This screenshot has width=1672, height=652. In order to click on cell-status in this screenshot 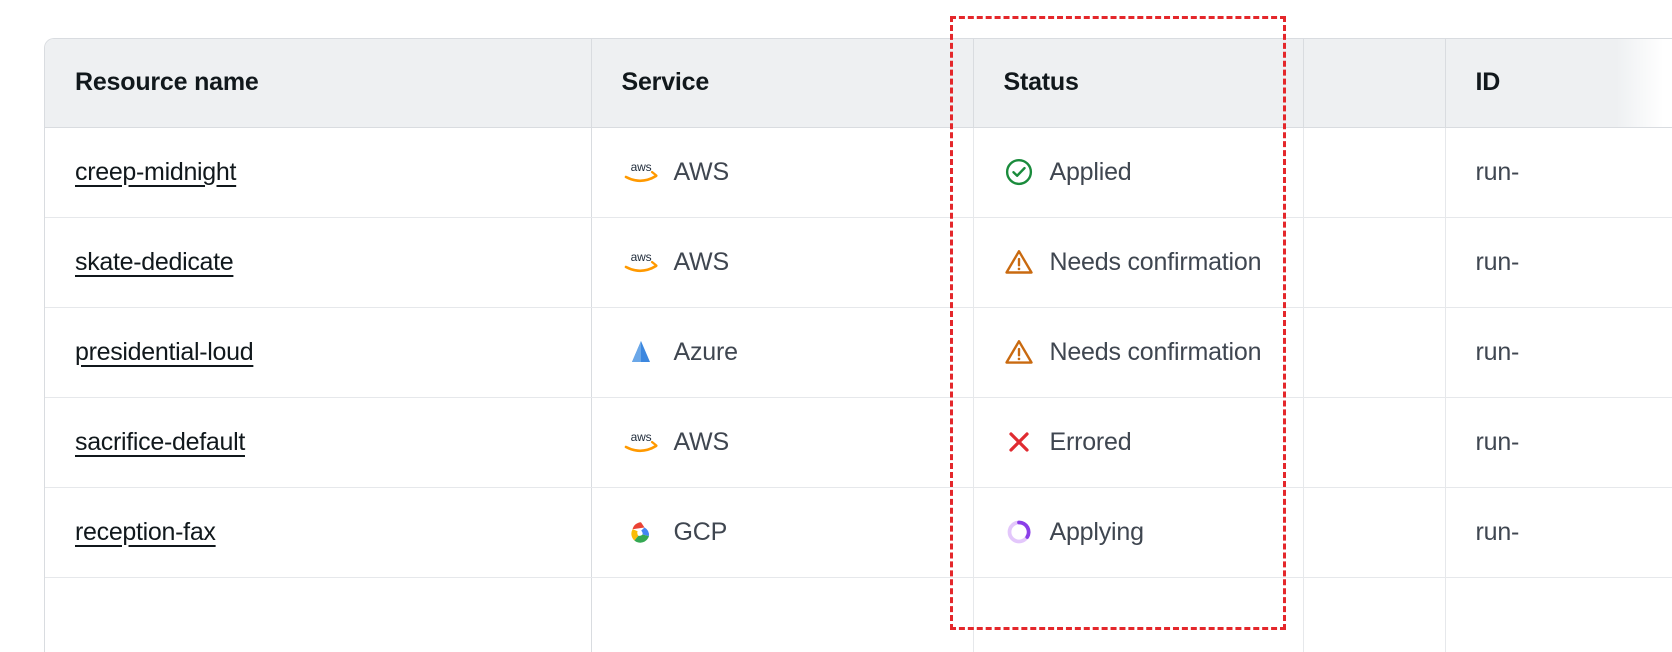, I will do `click(1138, 614)`.